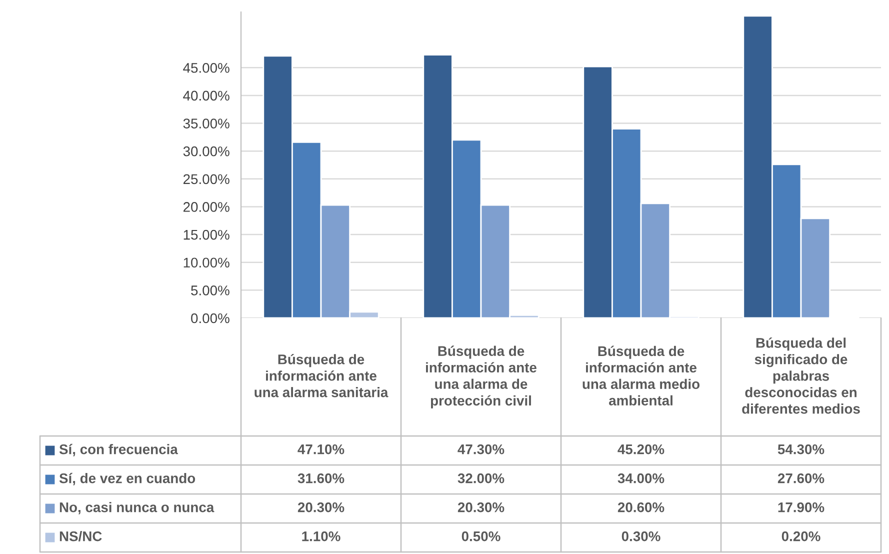 The width and height of the screenshot is (889, 554). What do you see at coordinates (206, 207) in the screenshot?
I see `y-tick-label: 20.00%` at bounding box center [206, 207].